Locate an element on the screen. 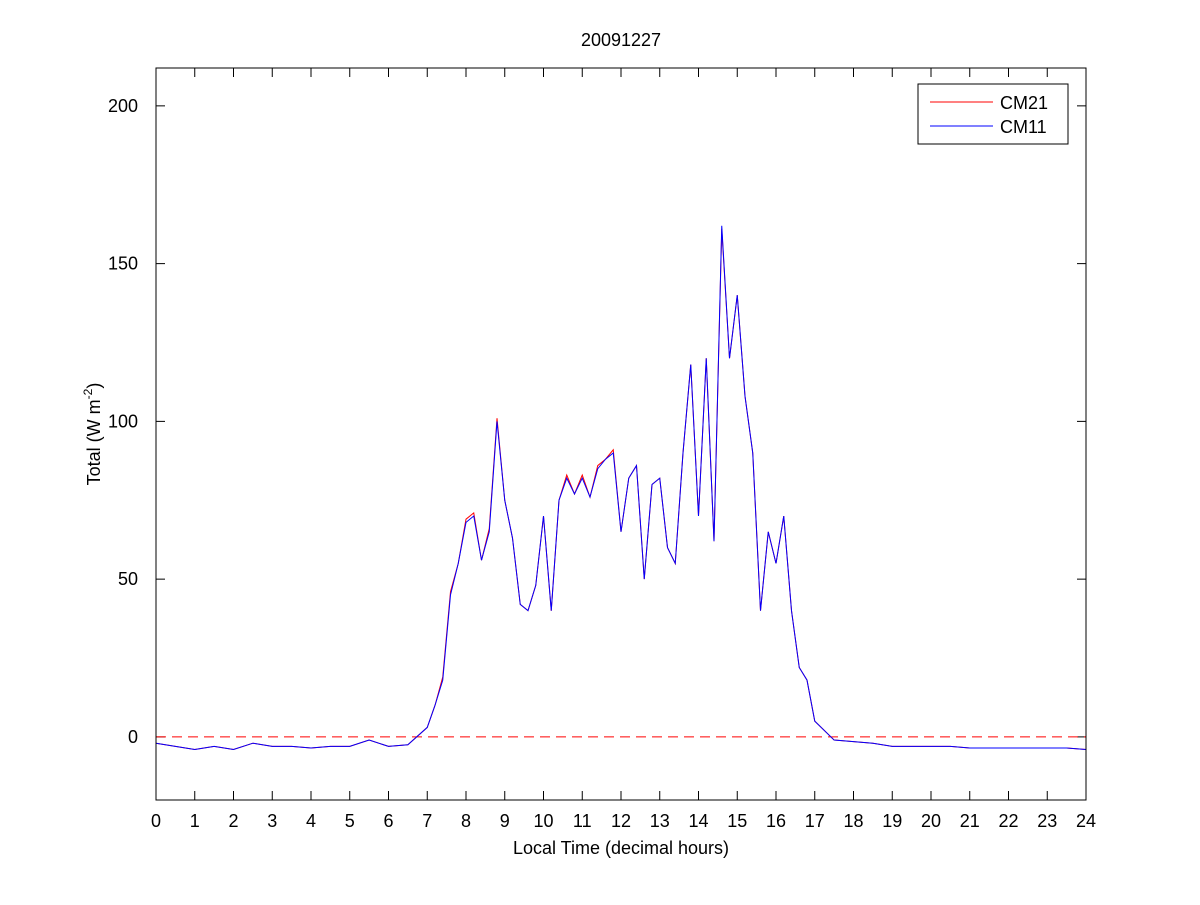 The width and height of the screenshot is (1200, 905). x-tick-label: 16 is located at coordinates (776, 821).